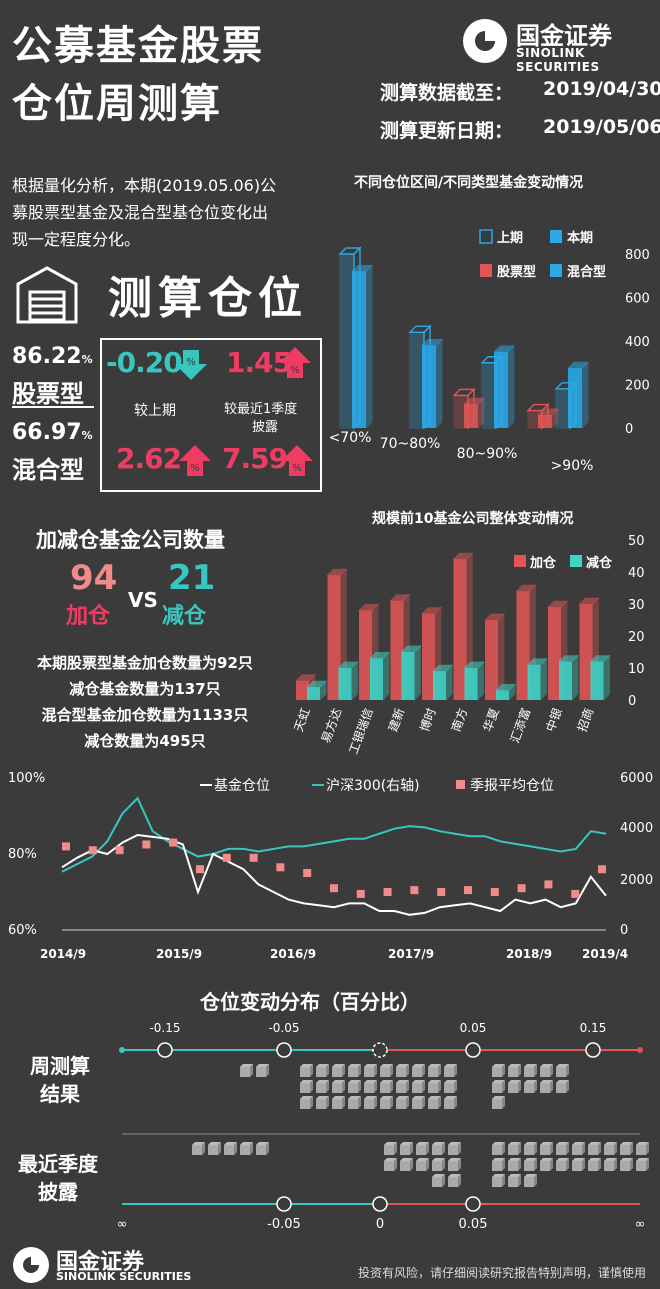 The height and width of the screenshot is (1289, 660). I want to click on data-cutoff-label: 测算数据截至：, so click(447, 93).